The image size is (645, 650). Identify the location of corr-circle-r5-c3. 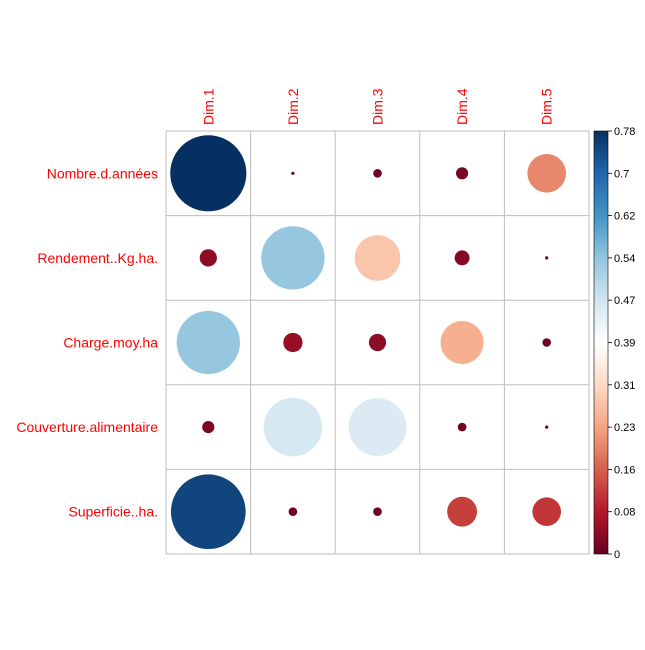
(377, 512).